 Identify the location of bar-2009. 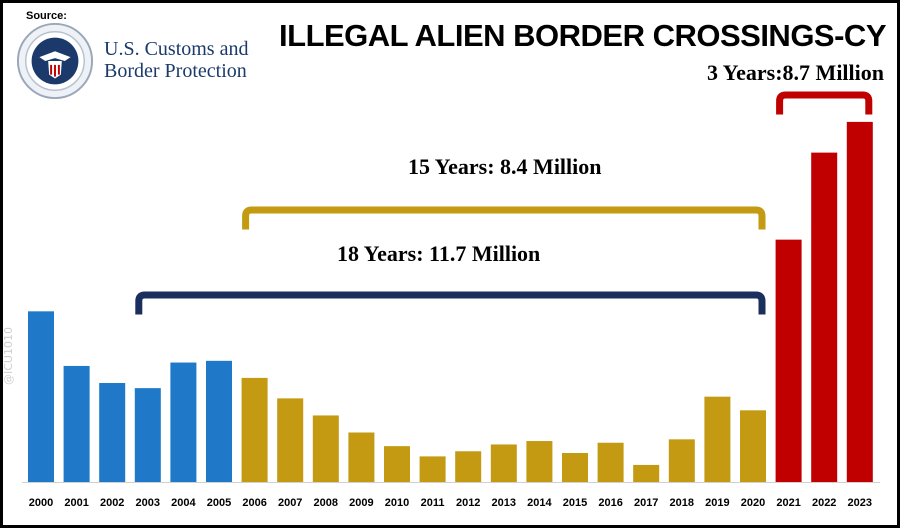
(361, 457).